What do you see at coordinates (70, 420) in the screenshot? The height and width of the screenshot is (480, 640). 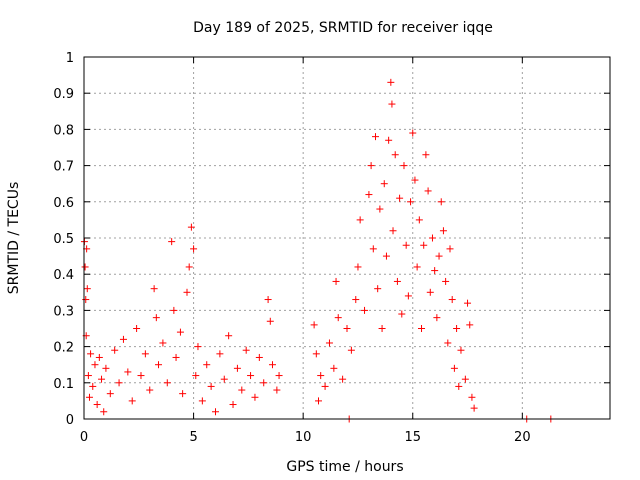 I see `y-tick-label: 0` at bounding box center [70, 420].